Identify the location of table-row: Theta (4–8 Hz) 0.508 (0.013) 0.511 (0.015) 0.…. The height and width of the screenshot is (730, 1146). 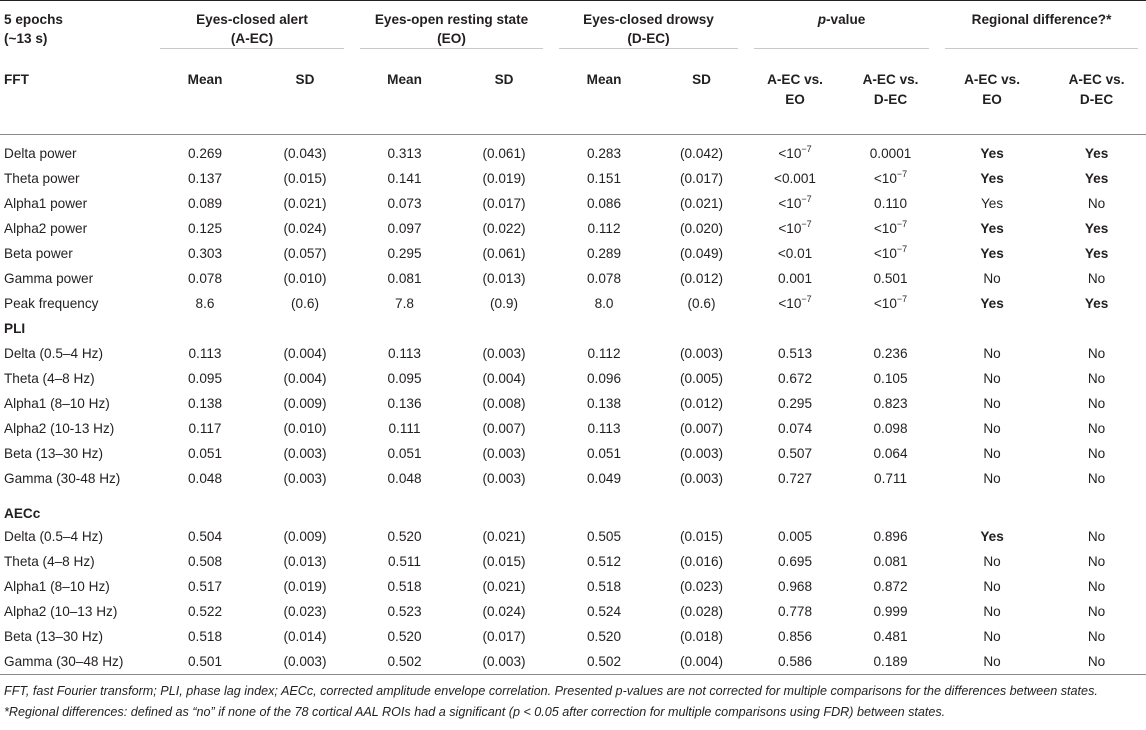
(573, 561).